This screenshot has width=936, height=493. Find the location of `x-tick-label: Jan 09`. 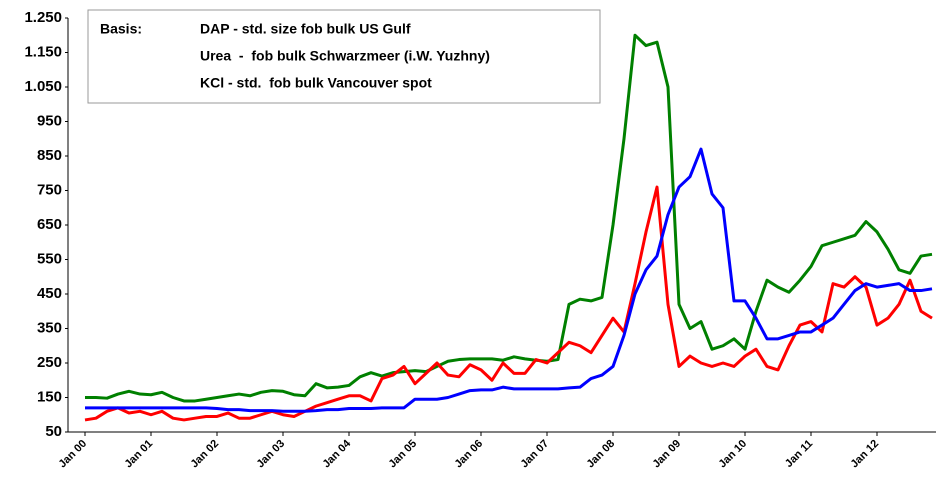

x-tick-label: Jan 09 is located at coordinates (666, 454).